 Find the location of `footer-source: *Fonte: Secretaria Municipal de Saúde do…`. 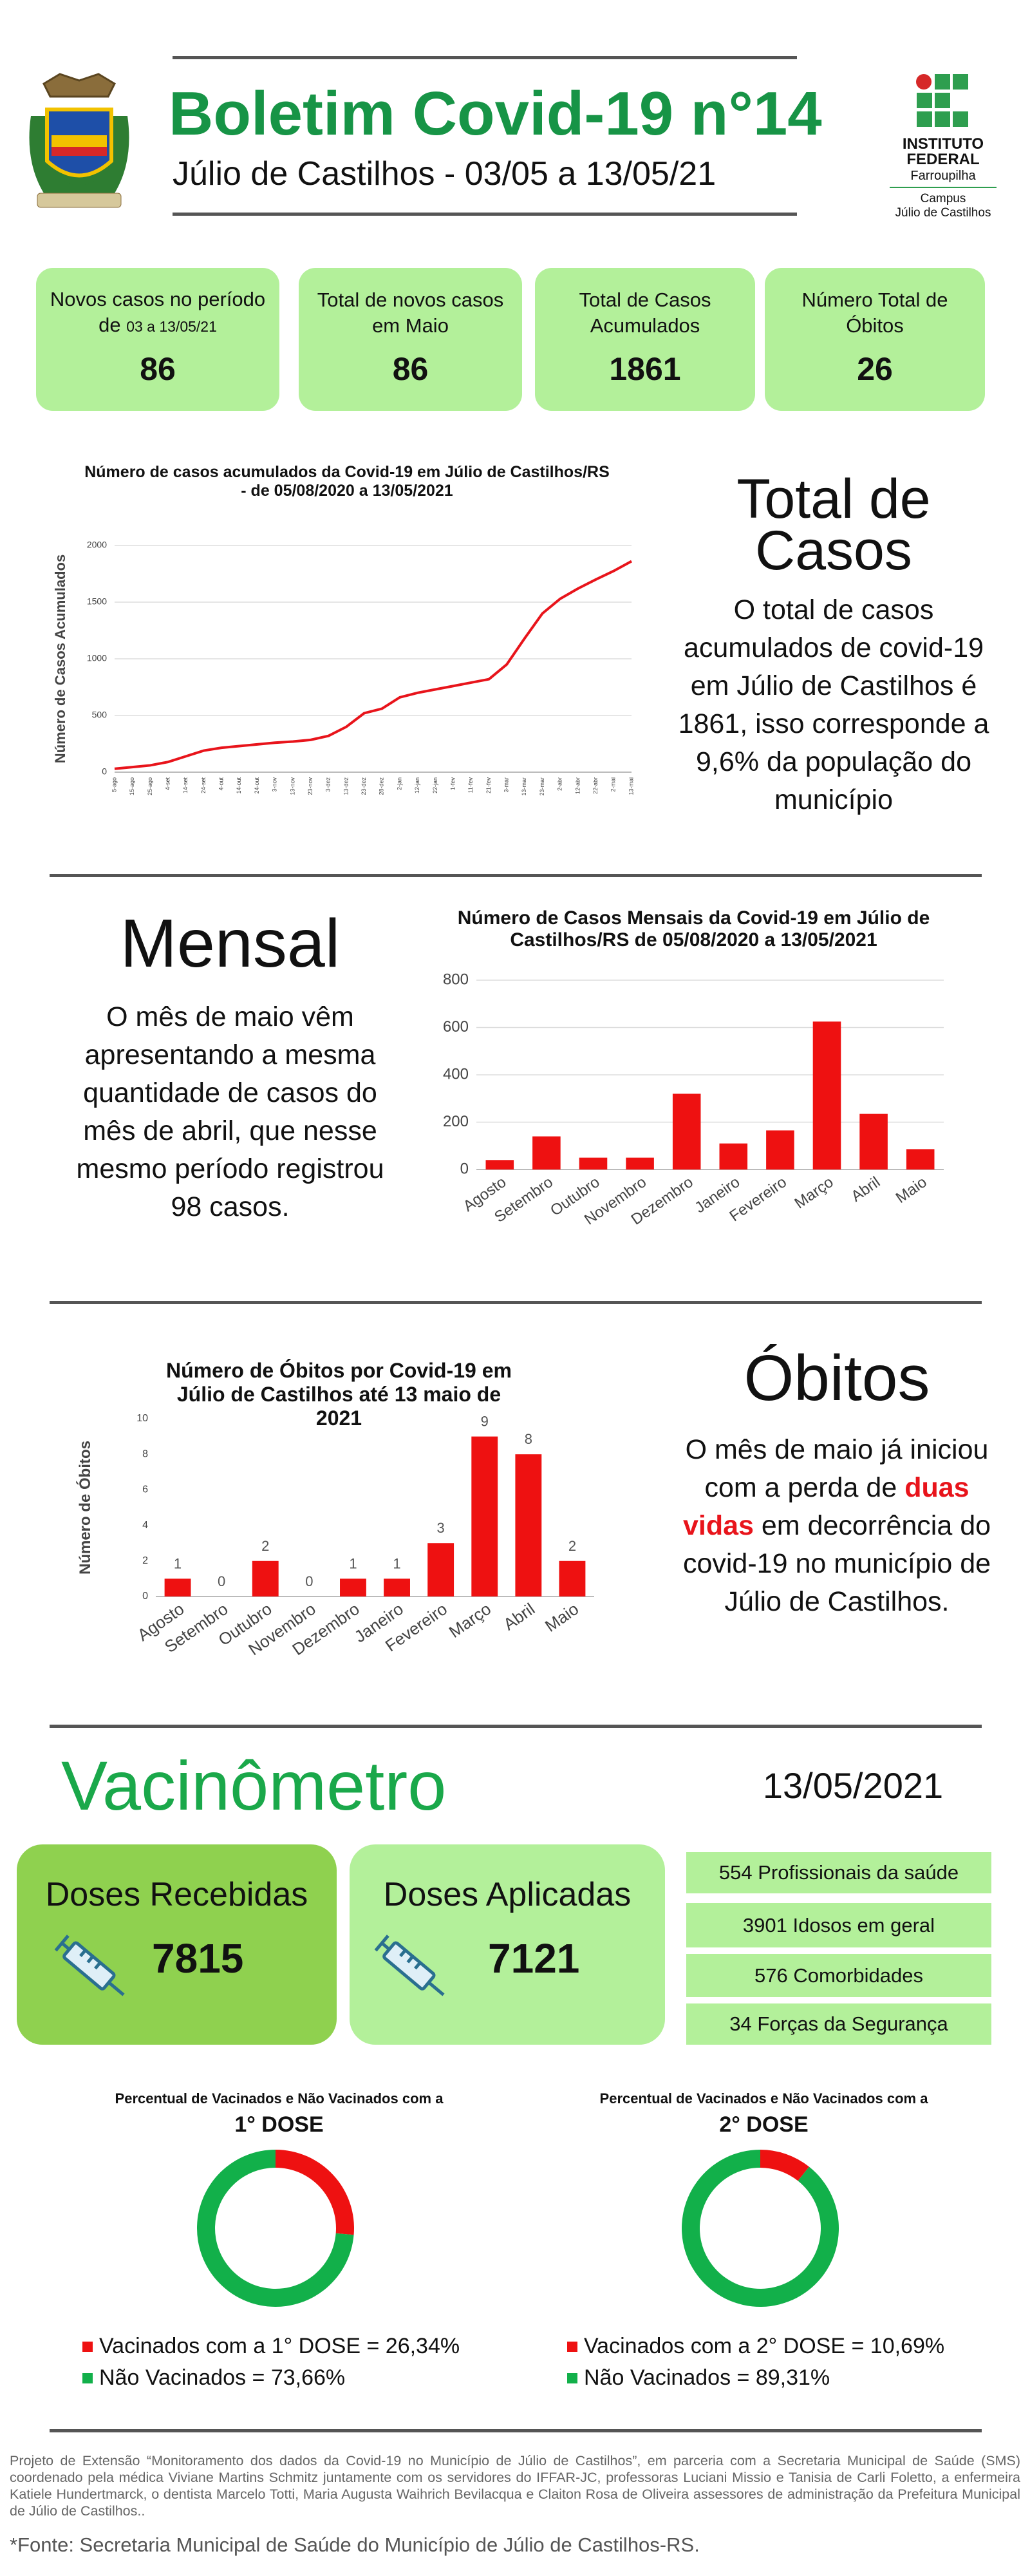

footer-source: *Fonte: Secretaria Municipal de Saúde do… is located at coordinates (355, 2545).